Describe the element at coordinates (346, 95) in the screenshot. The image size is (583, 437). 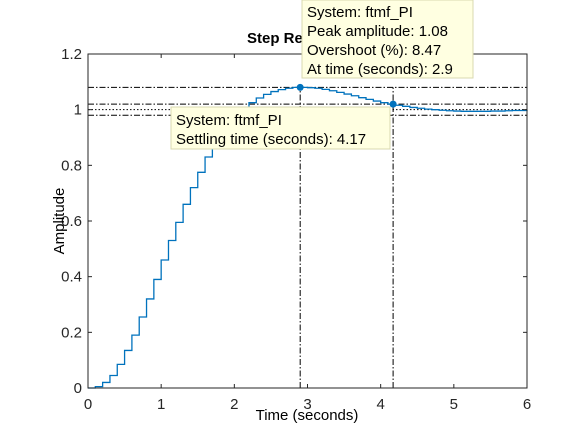
I see `marker-group` at that location.